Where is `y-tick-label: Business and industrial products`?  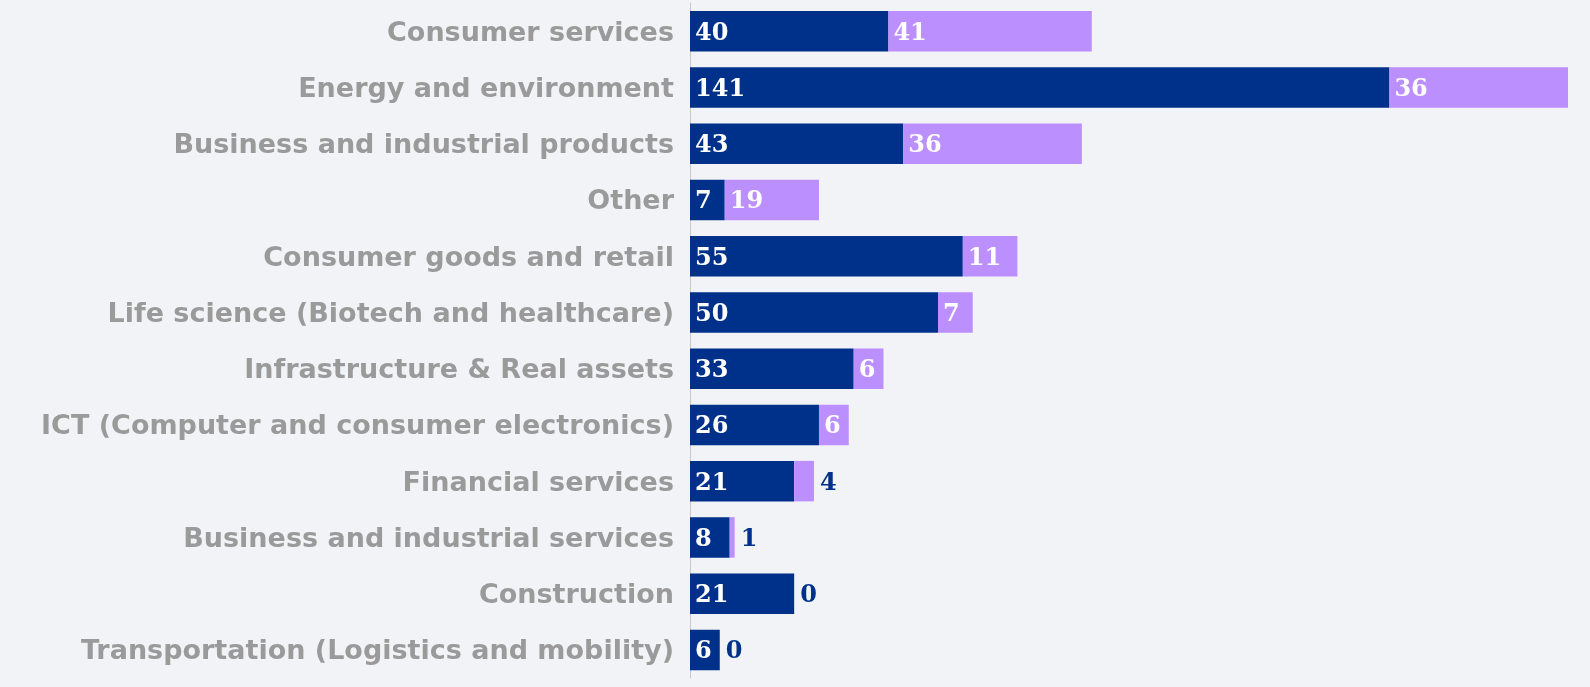
y-tick-label: Business and industrial products is located at coordinates (423, 144).